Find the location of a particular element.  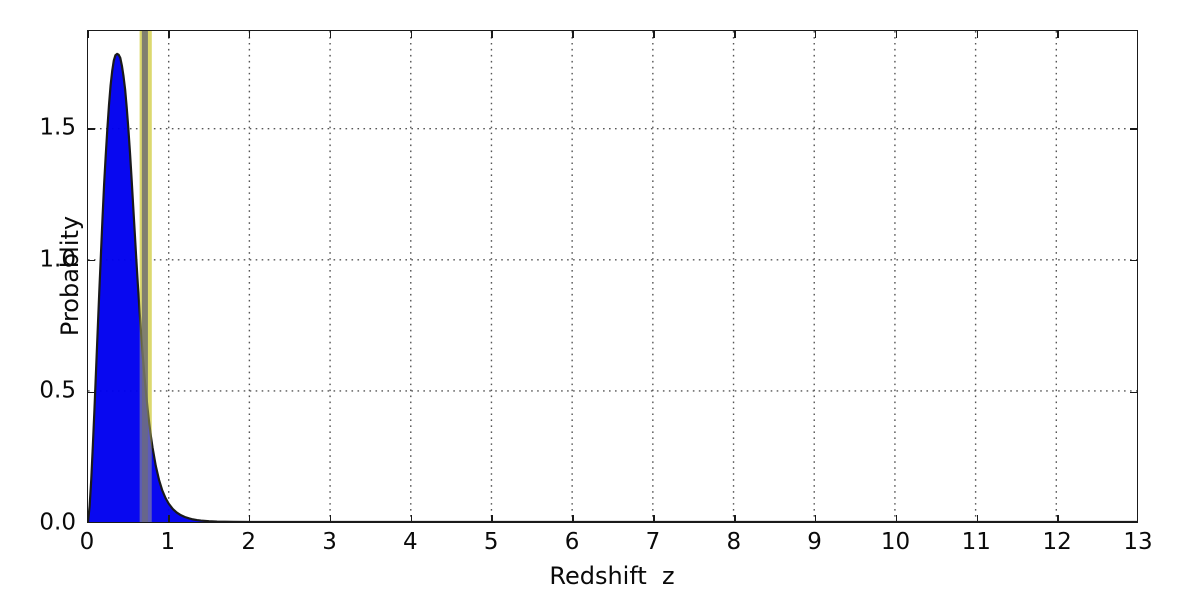

x-tick-label: 2 is located at coordinates (249, 542).